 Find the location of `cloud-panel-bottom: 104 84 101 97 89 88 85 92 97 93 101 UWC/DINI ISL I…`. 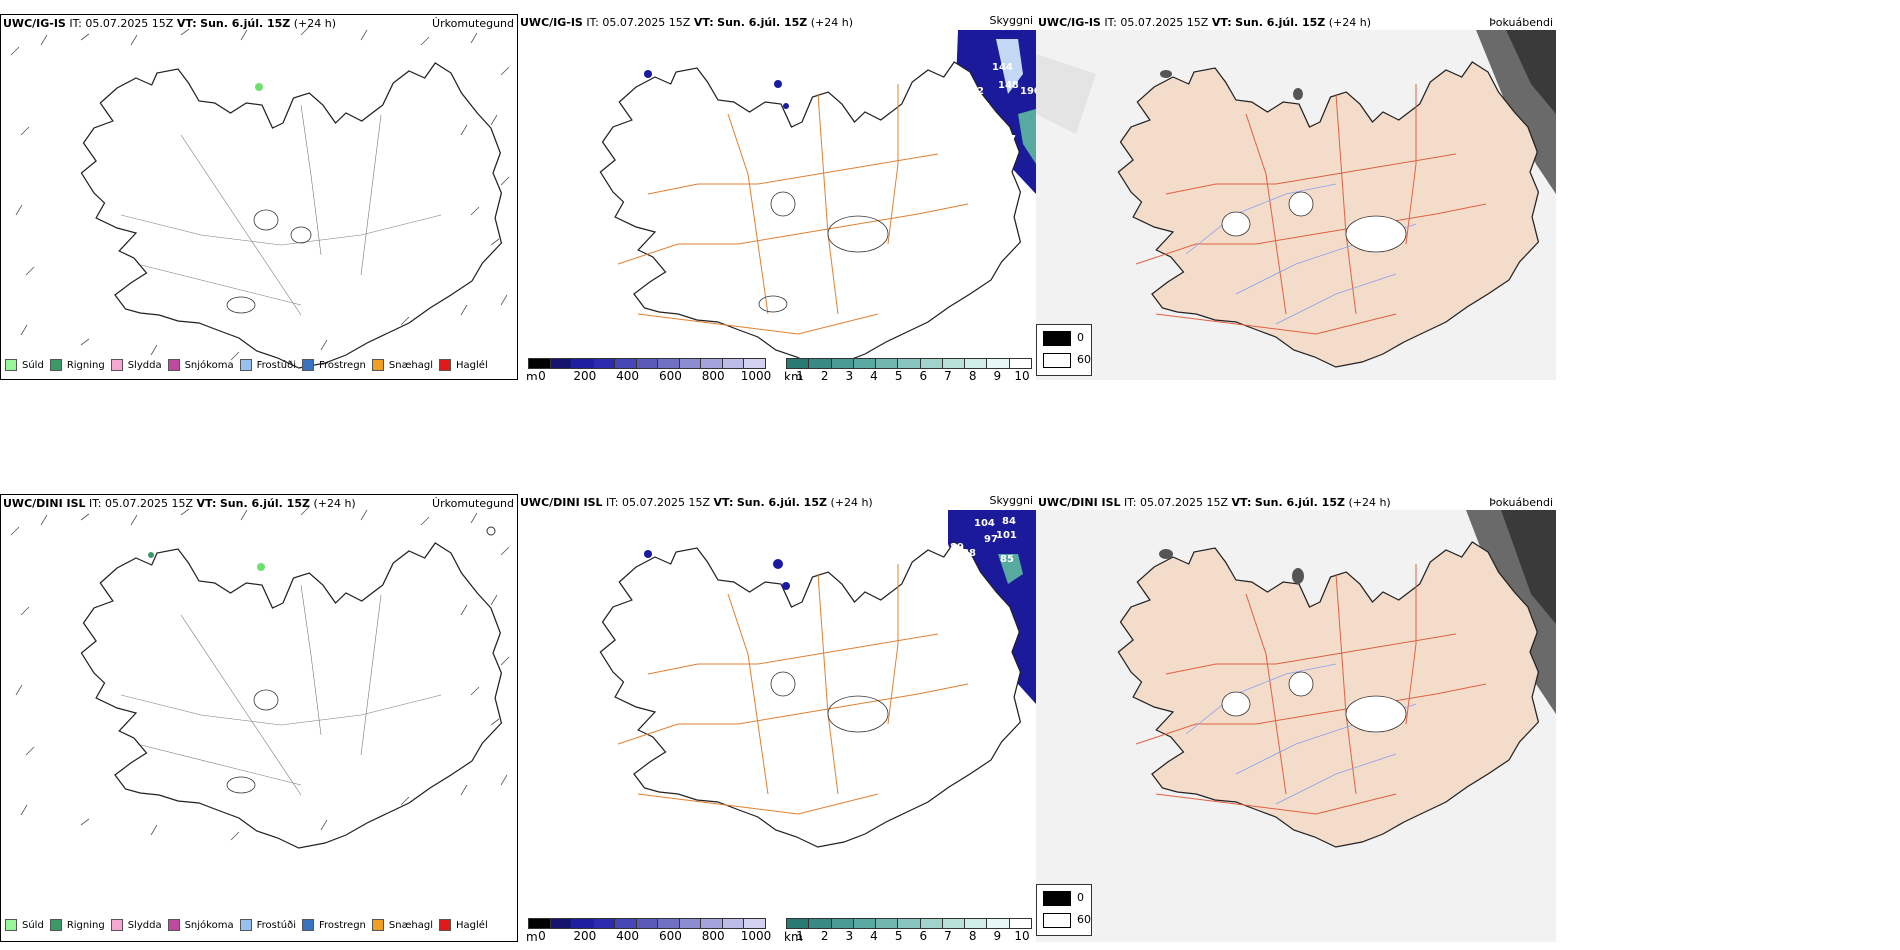

cloud-panel-bottom: 104 84 101 97 89 88 85 92 97 93 101 UWC/DINI ISL I… is located at coordinates (777, 718).